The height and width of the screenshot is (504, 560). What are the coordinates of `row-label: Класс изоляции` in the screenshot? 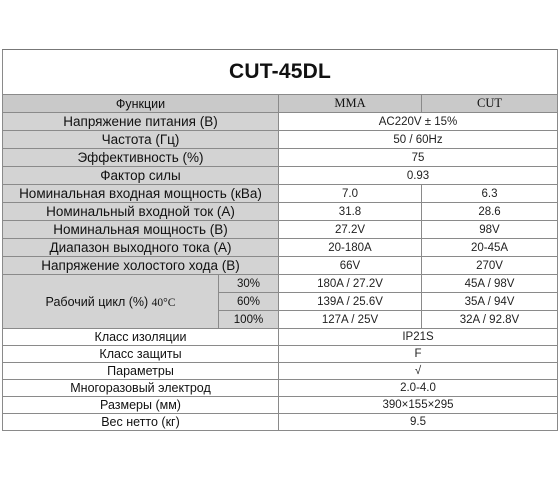 It's located at (140, 337).